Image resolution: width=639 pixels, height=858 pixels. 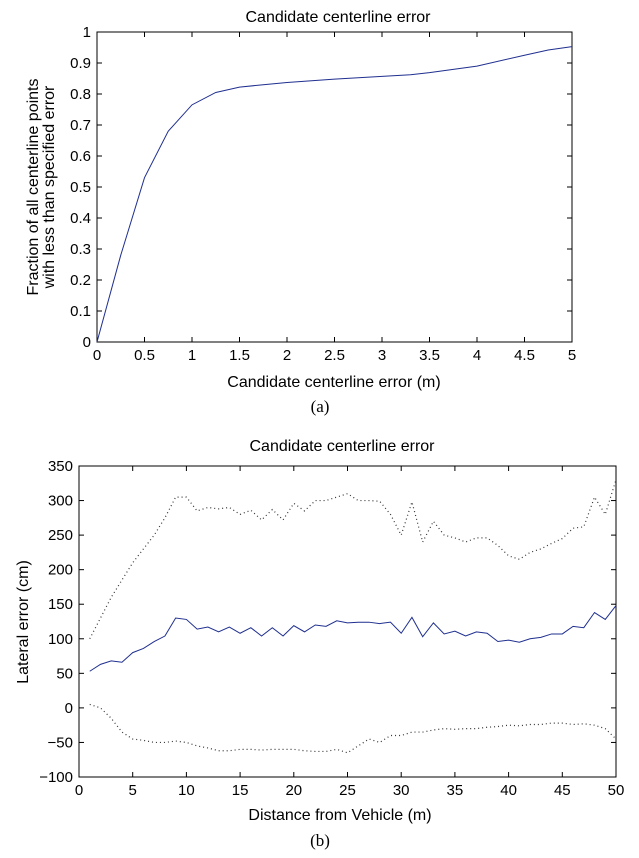 What do you see at coordinates (616, 790) in the screenshot?
I see `chart-b-x-tick-label: 50` at bounding box center [616, 790].